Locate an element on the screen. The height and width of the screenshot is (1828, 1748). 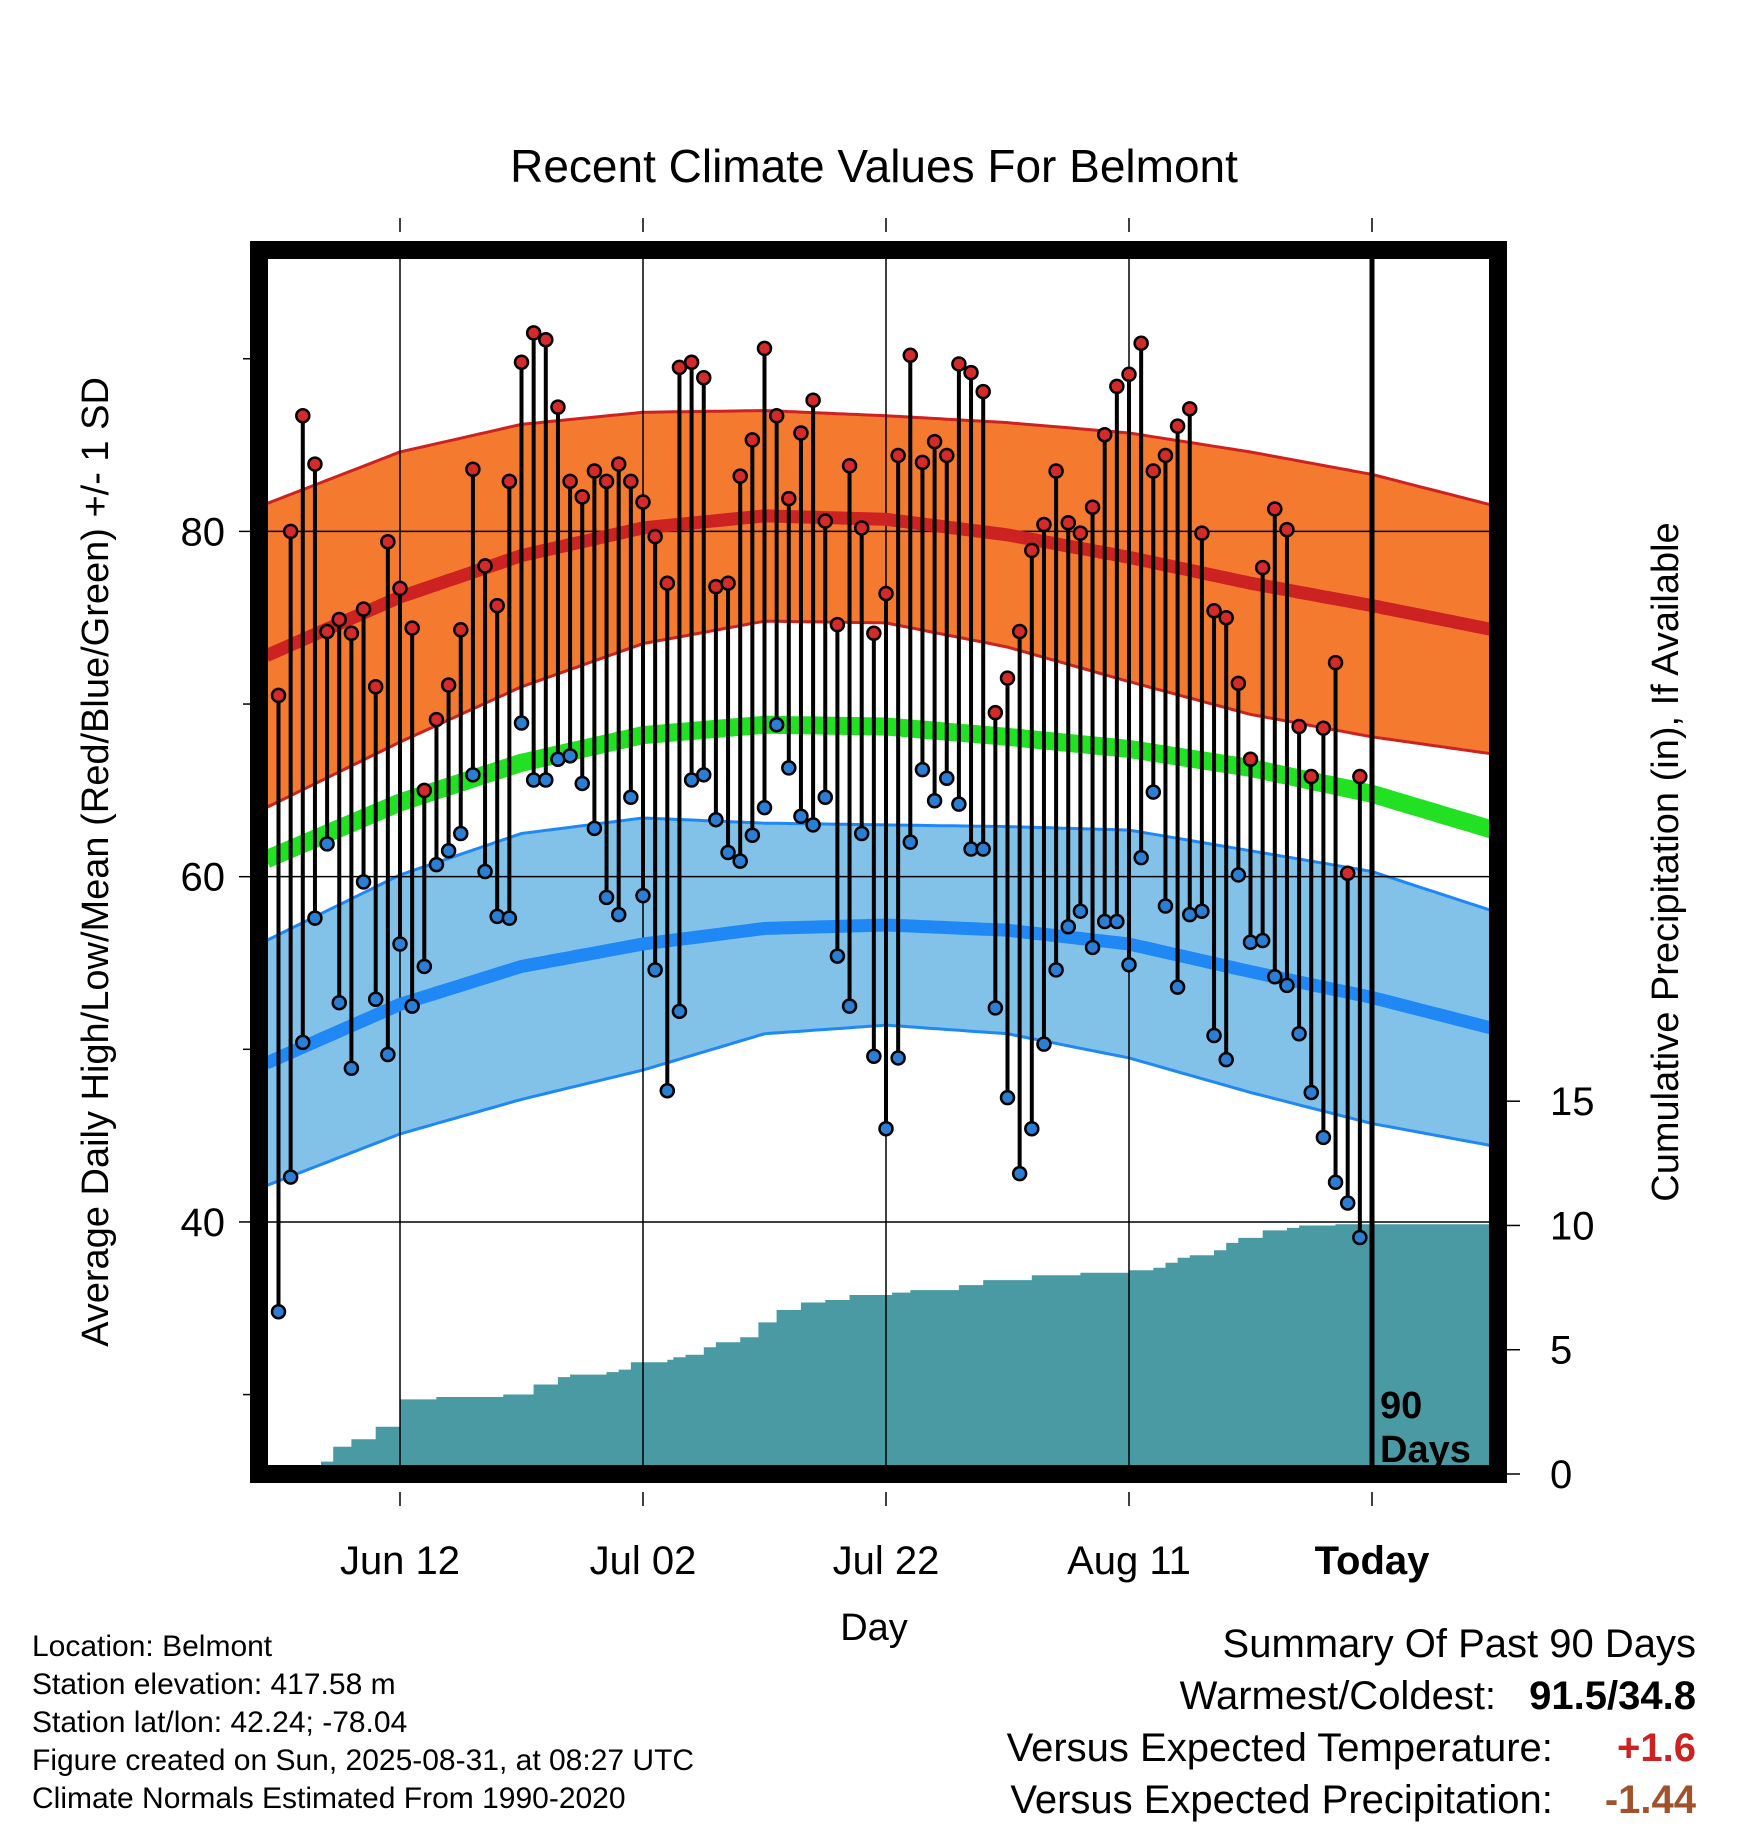
y-left-tick-label: 80 is located at coordinates (203, 532).